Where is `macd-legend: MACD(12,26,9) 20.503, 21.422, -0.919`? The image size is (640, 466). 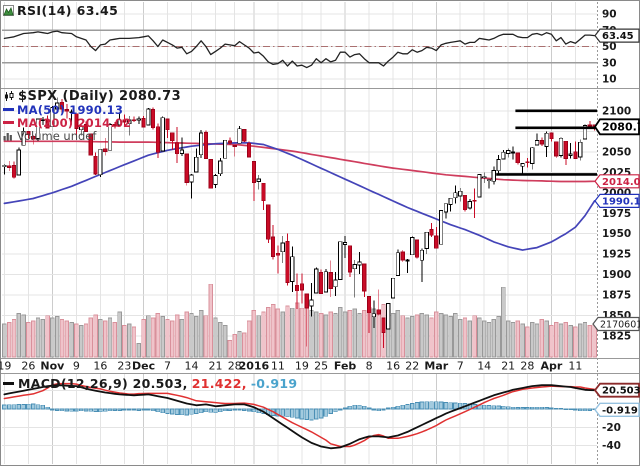
macd-legend: MACD(12,26,9) 20.503, 21.422, -0.919 is located at coordinates (150, 383).